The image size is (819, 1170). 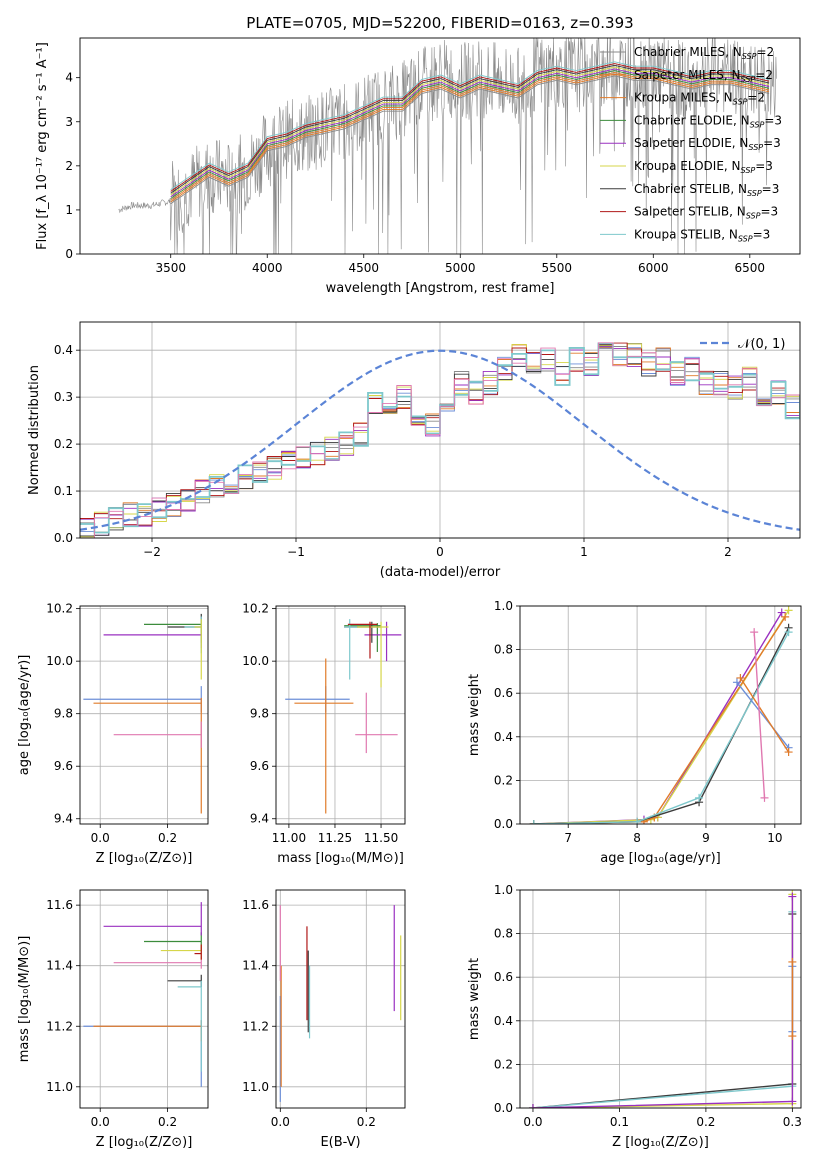 What do you see at coordinates (503, 693) in the screenshot?
I see `y-tick-label: 0.6` at bounding box center [503, 693].